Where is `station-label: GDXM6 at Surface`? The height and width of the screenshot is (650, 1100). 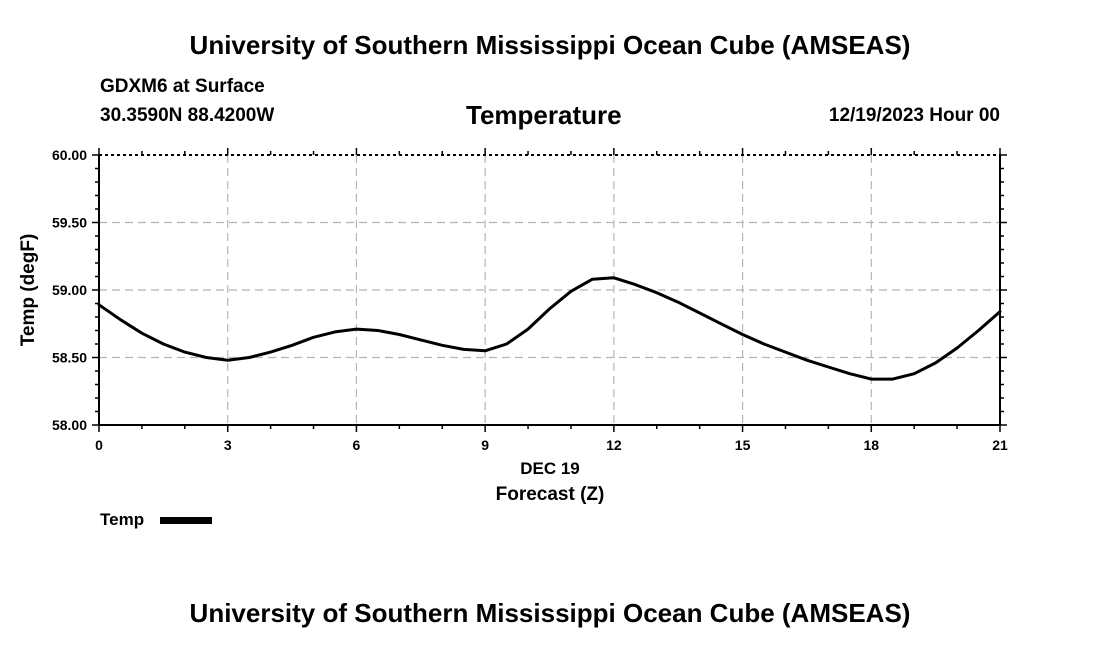
station-label: GDXM6 at Surface is located at coordinates (182, 86).